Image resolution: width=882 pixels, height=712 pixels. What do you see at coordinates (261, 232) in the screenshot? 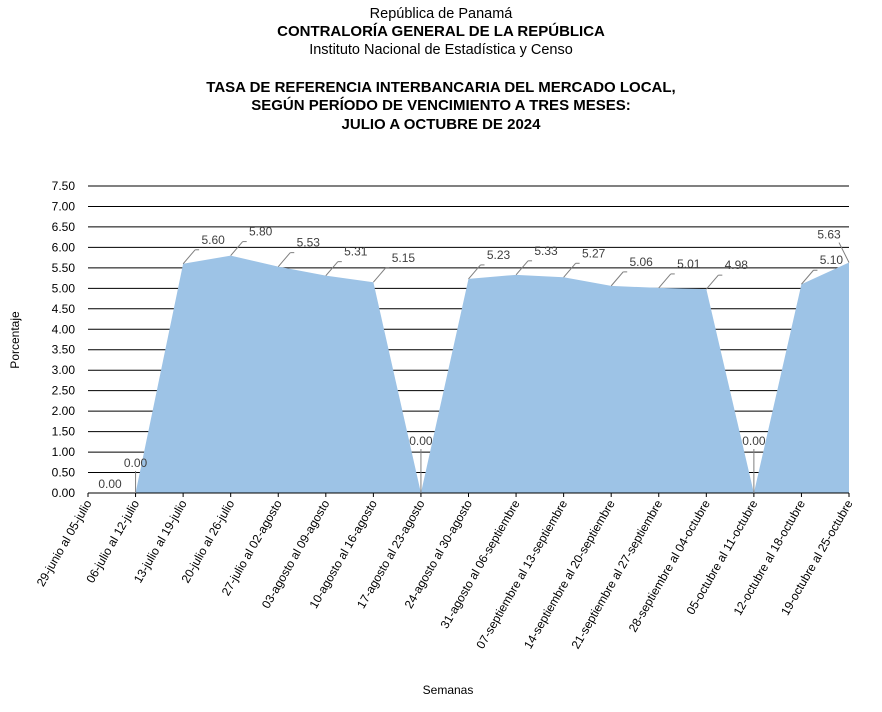
I see `data-label: 5.80` at bounding box center [261, 232].